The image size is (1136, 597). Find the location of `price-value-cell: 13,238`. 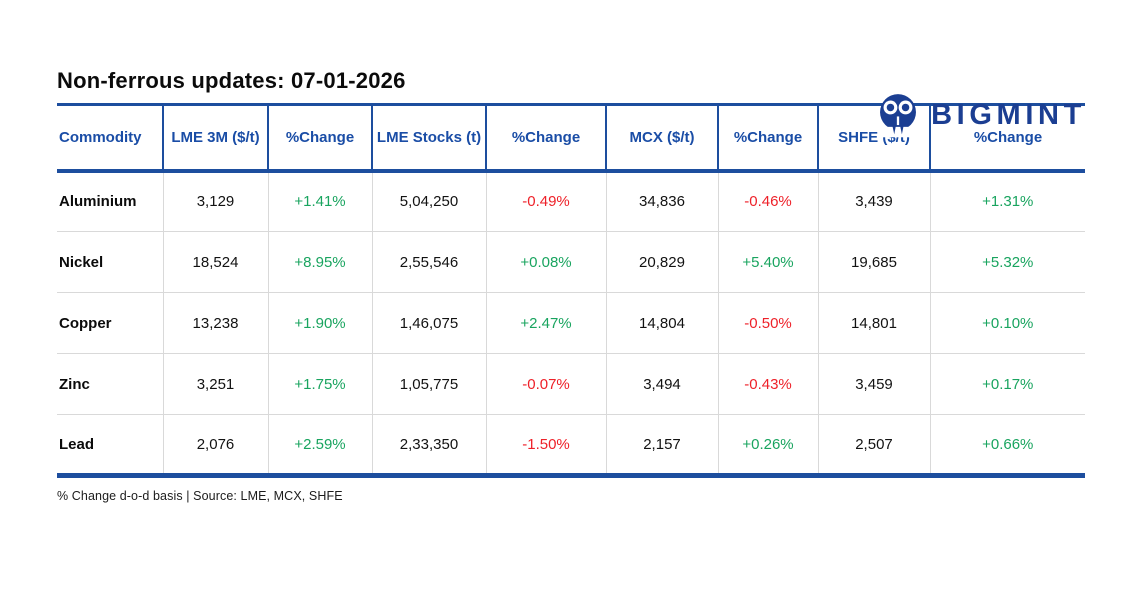

price-value-cell: 13,238 is located at coordinates (215, 323).